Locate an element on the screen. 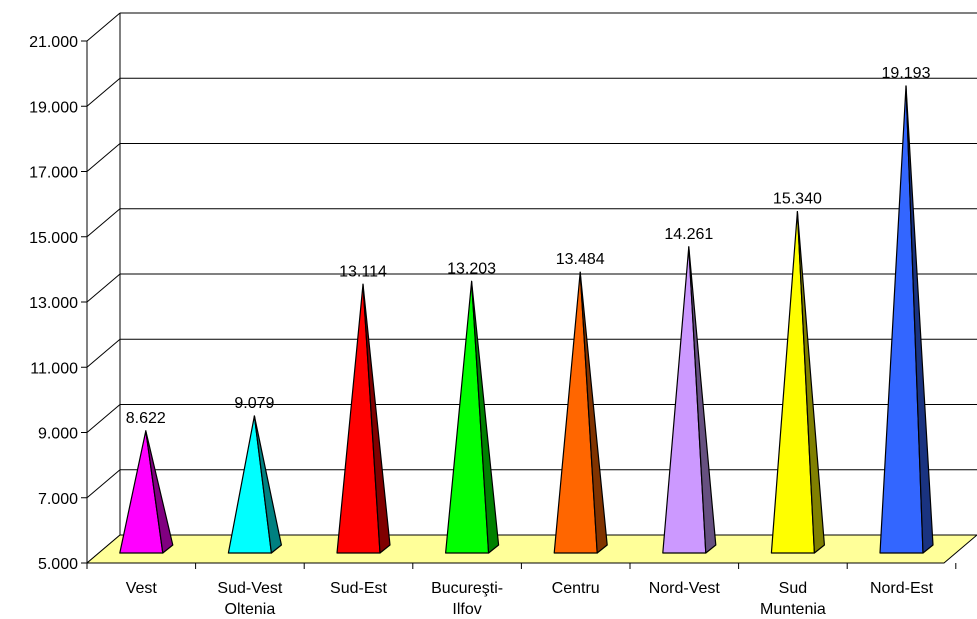 This screenshot has width=977, height=619. chart-floor is located at coordinates (531, 549).